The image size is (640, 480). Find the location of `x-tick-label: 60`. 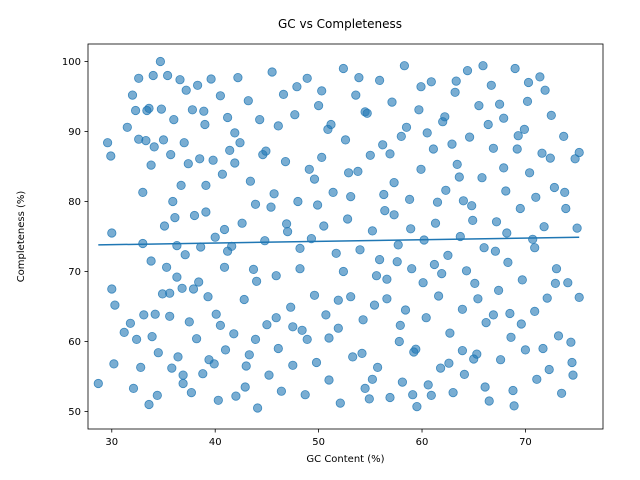

x-tick-label: 60 is located at coordinates (422, 442).